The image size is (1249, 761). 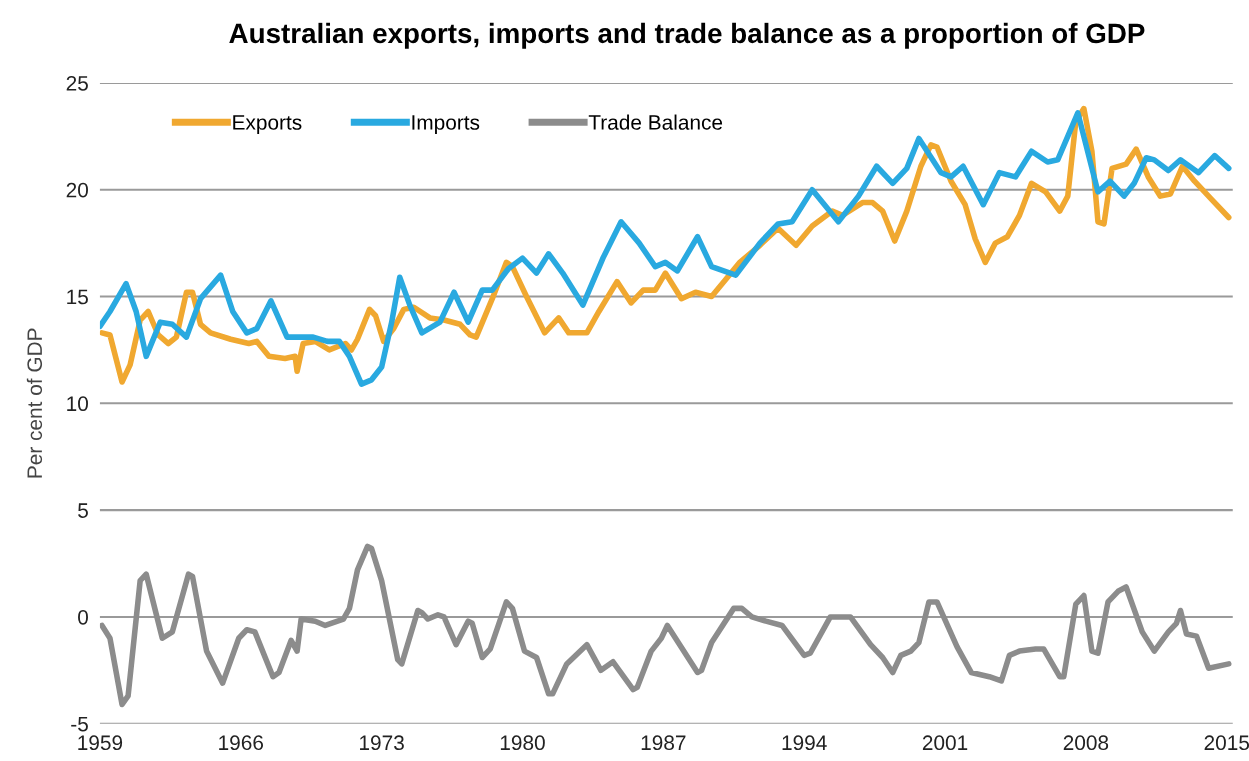 I want to click on y-axis-title: Per cent of GDP, so click(x=34, y=403).